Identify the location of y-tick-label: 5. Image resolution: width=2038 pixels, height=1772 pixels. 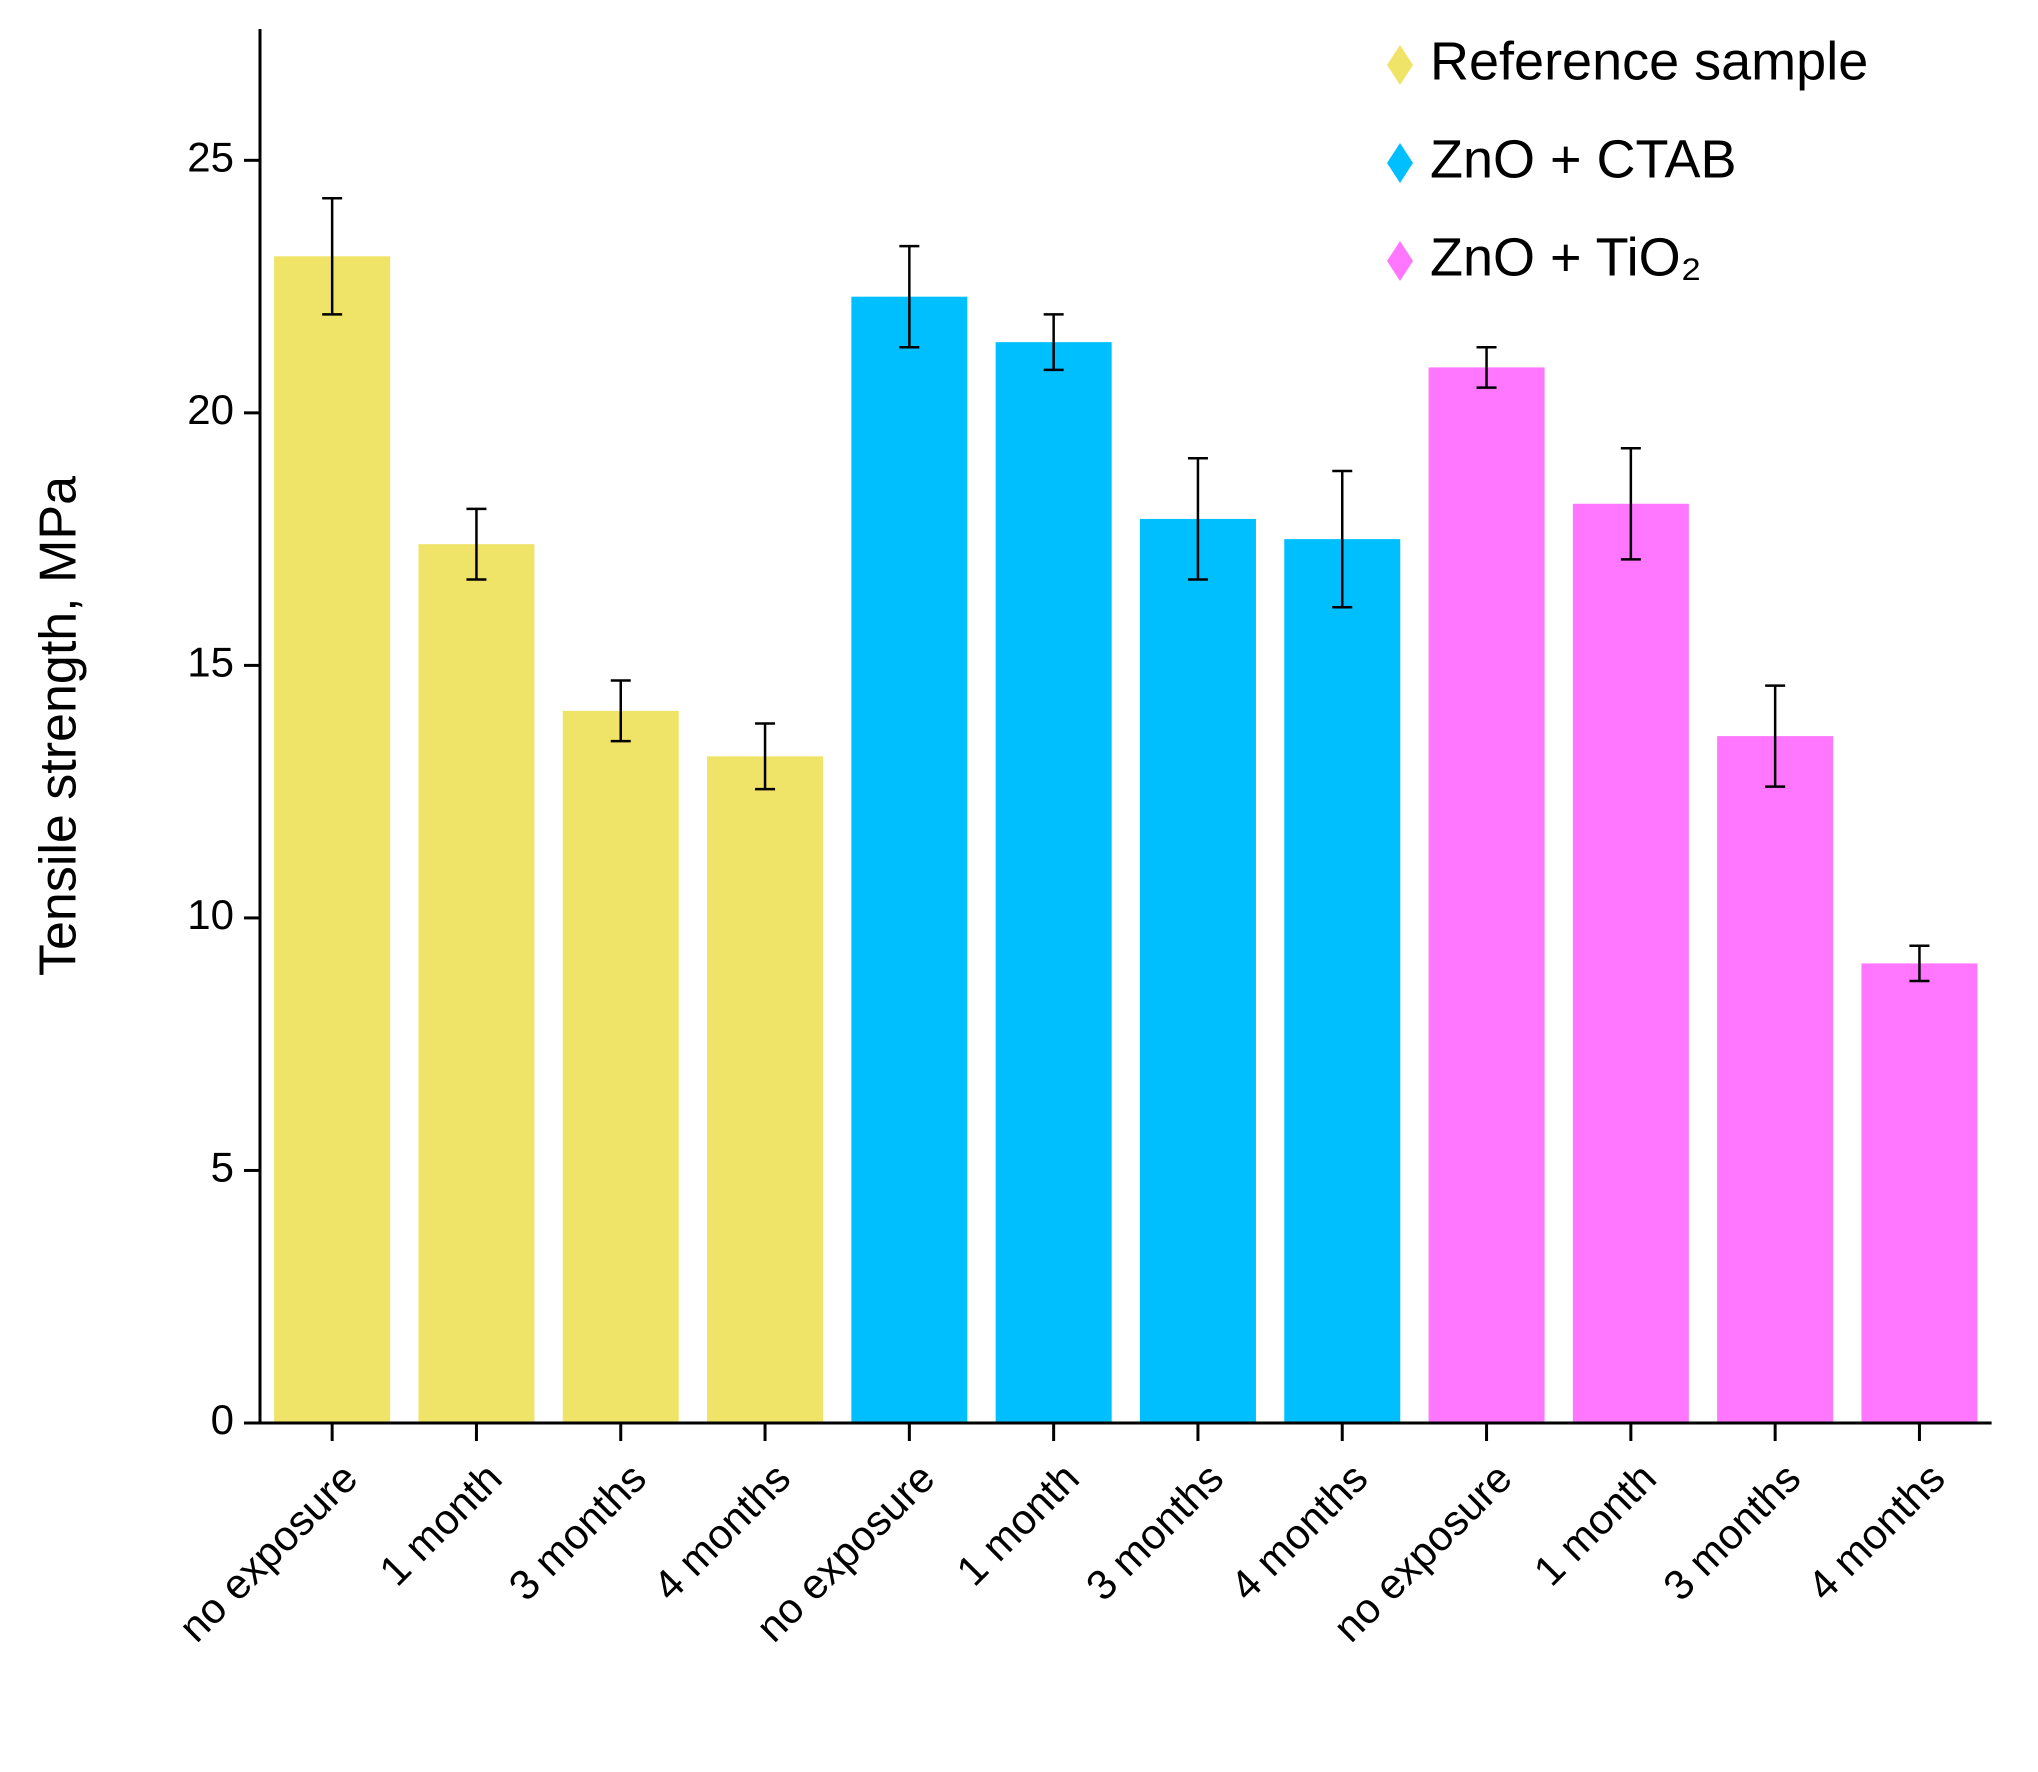
(222, 1167).